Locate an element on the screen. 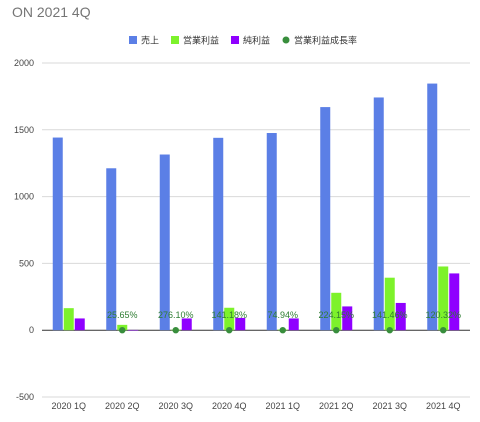 Image resolution: width=480 pixels, height=422 pixels. y-tick-label: 2000 is located at coordinates (24, 63).